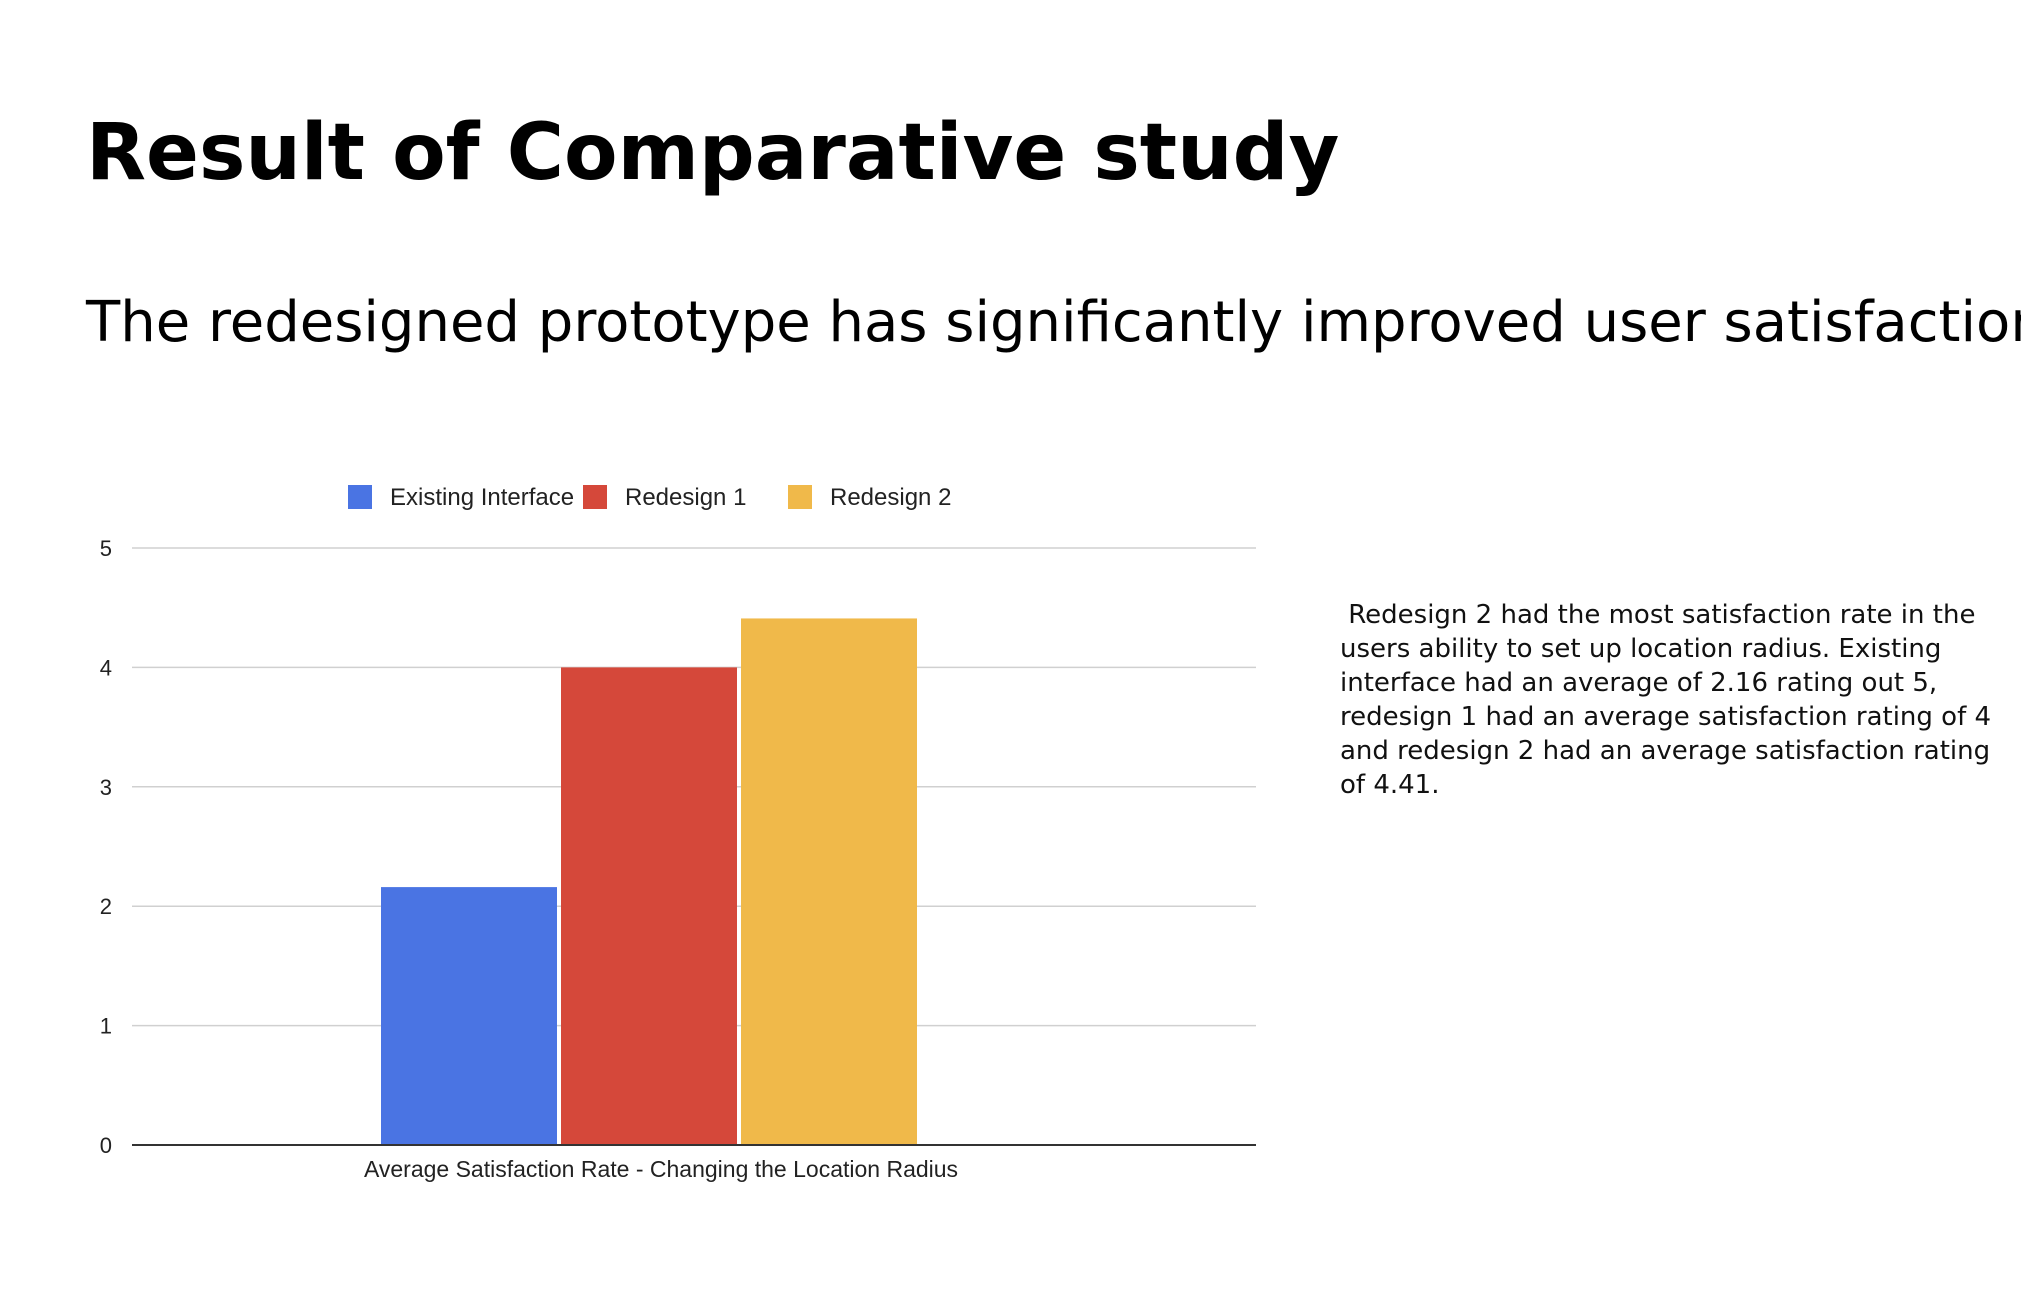  Describe the element at coordinates (106, 847) in the screenshot. I see `y-axis-tick-labels: 0 1 2 3 4 5` at that location.